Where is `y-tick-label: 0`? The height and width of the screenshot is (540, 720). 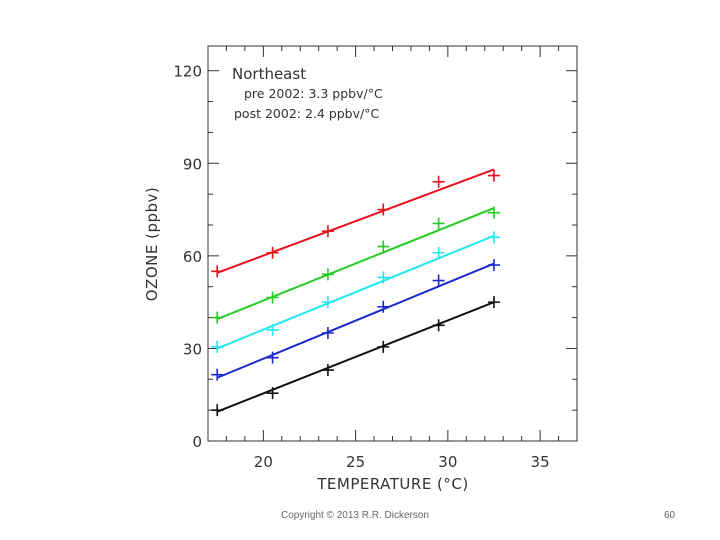 y-tick-label: 0 is located at coordinates (197, 442).